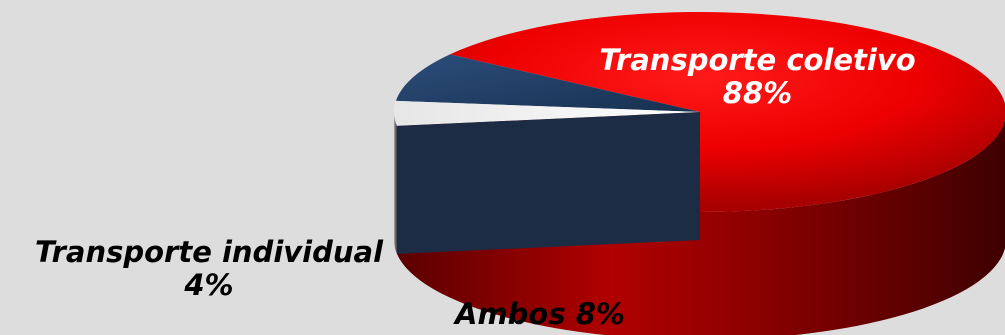  Describe the element at coordinates (546, 113) in the screenshot. I see `pie-slice-transporte-individual` at that location.